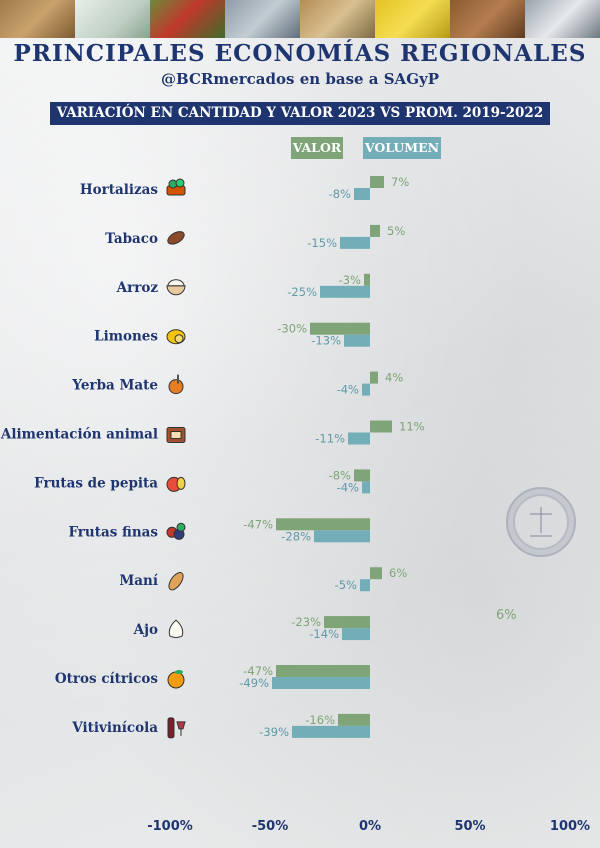 The image size is (600, 848). Describe the element at coordinates (270, 826) in the screenshot. I see `x-tick-label: -50%` at that location.